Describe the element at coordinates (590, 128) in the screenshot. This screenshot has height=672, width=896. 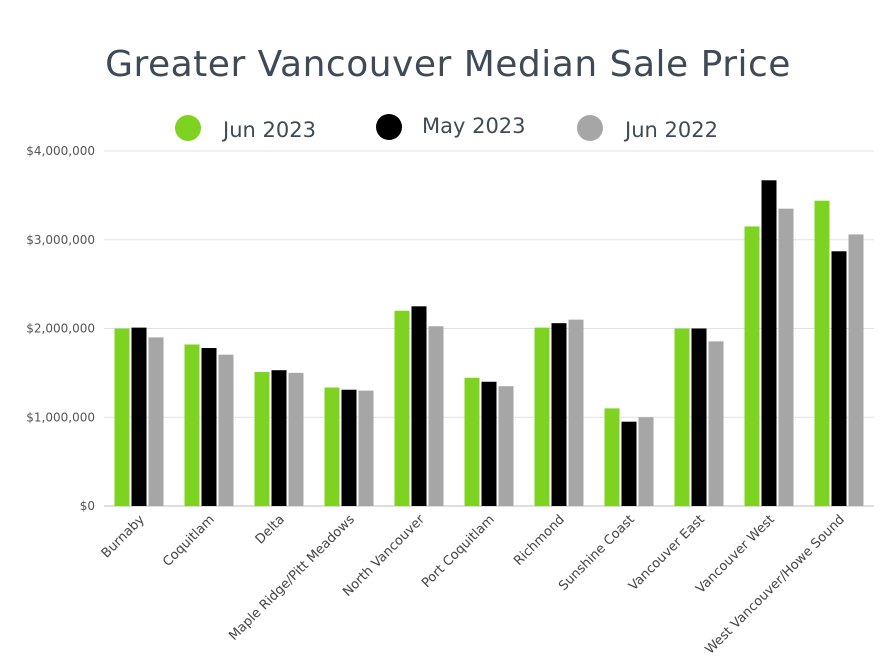
I see `legend-swatch-jun-2022` at that location.